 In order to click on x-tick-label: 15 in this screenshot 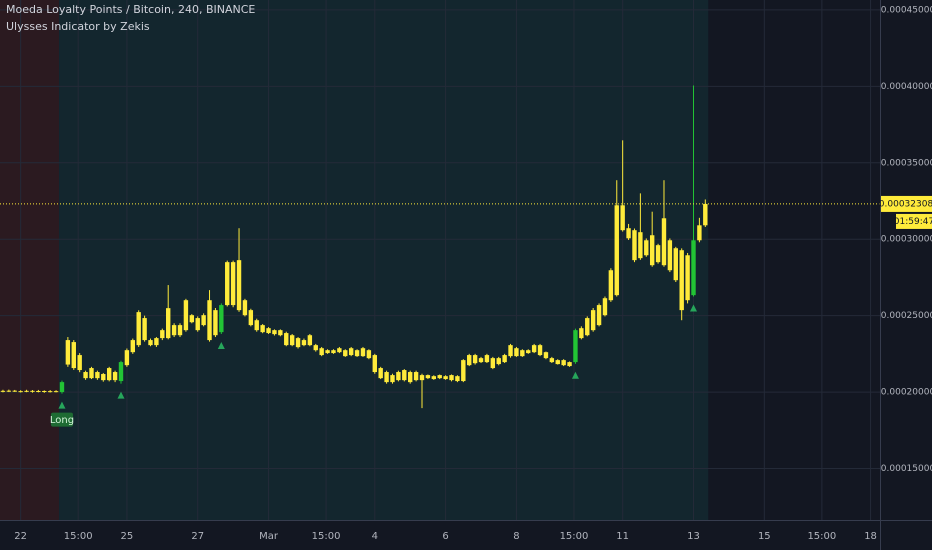, I will do `click(764, 536)`.